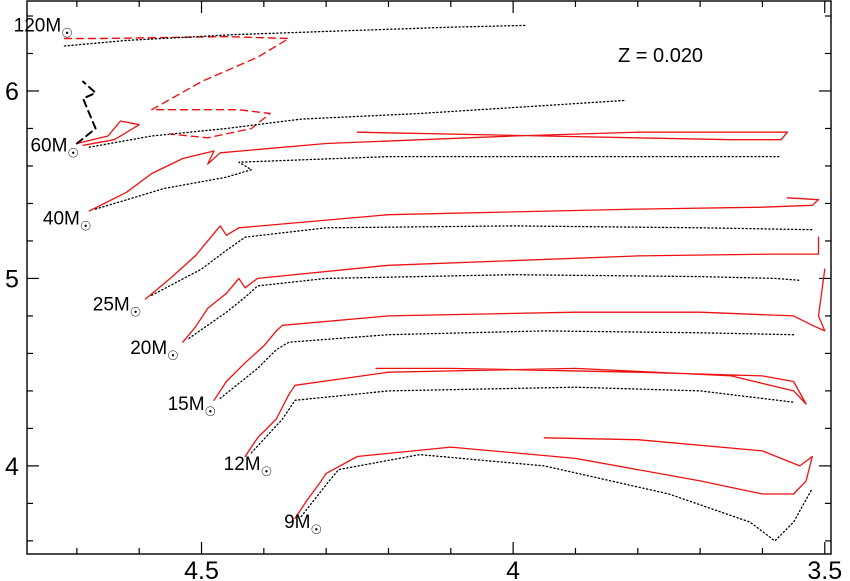  Describe the element at coordinates (553, 478) in the screenshot. I see `track-9-solid` at that location.